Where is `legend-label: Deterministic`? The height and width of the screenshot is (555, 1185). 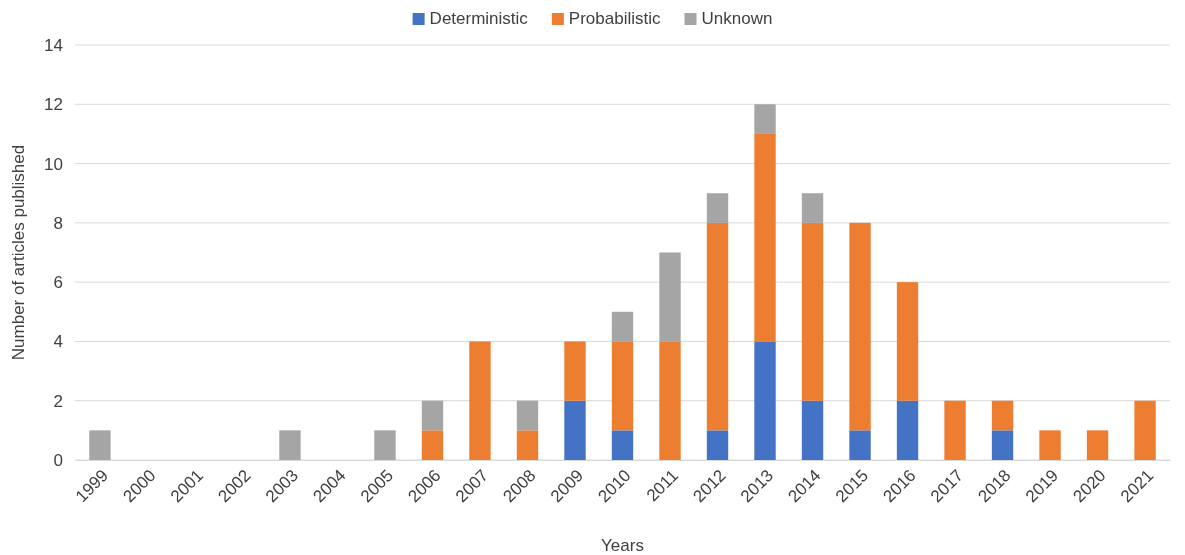 legend-label: Deterministic is located at coordinates (479, 18).